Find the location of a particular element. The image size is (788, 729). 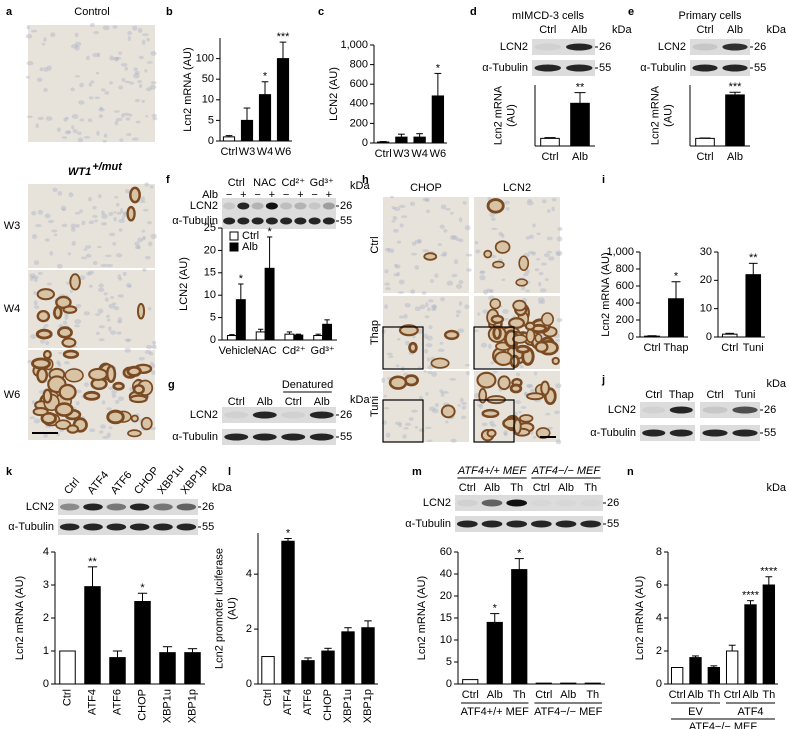

y-axis-label: Lcn2 mRNA (AU) is located at coordinates (422, 618).